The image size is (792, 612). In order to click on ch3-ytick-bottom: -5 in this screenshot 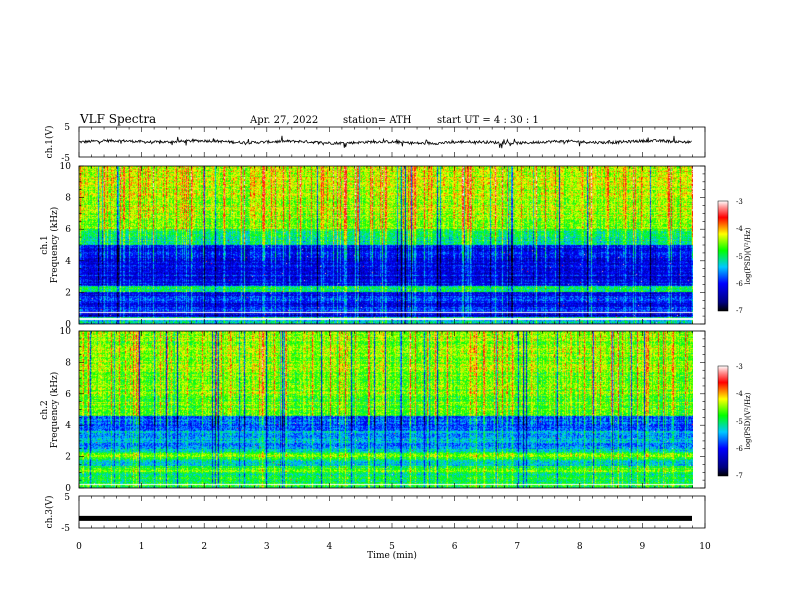, I will do `click(65, 529)`.